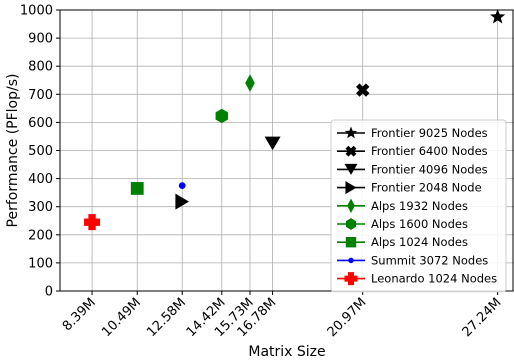 This screenshot has width=514, height=362. I want to click on legend-marker-star, so click(351, 132).